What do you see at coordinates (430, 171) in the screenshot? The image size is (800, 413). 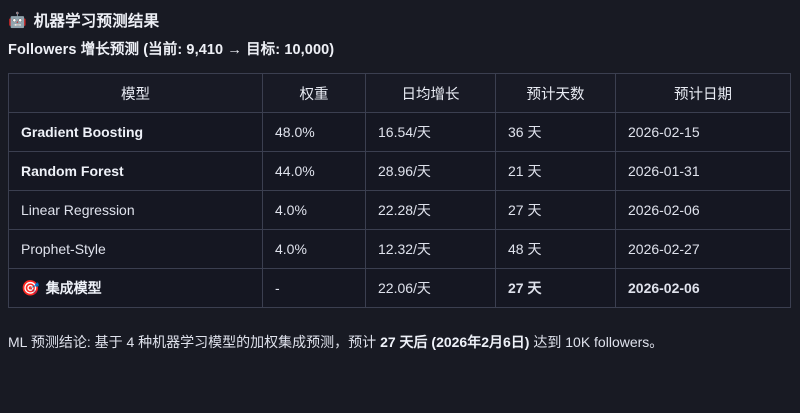 I see `cell-daily-growth: 28.96/天` at bounding box center [430, 171].